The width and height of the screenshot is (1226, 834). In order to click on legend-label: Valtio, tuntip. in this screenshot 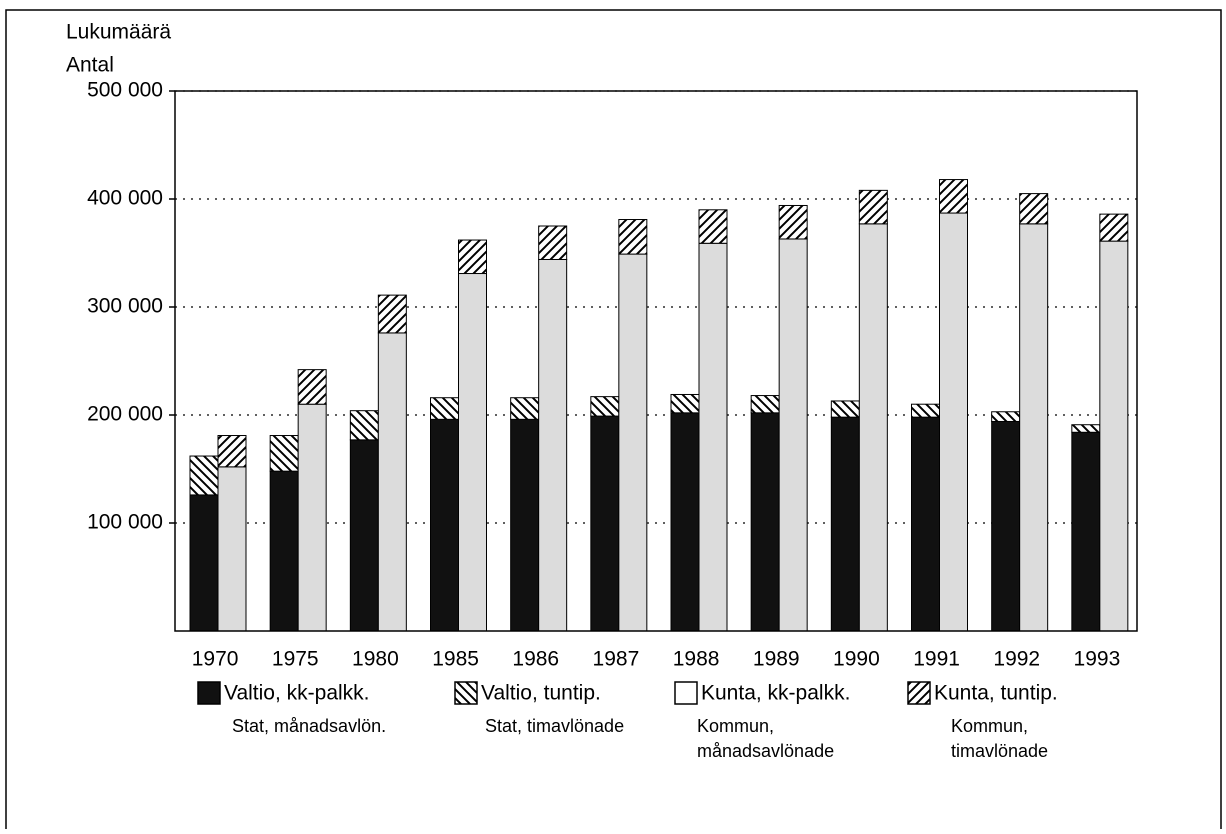, I will do `click(541, 693)`.